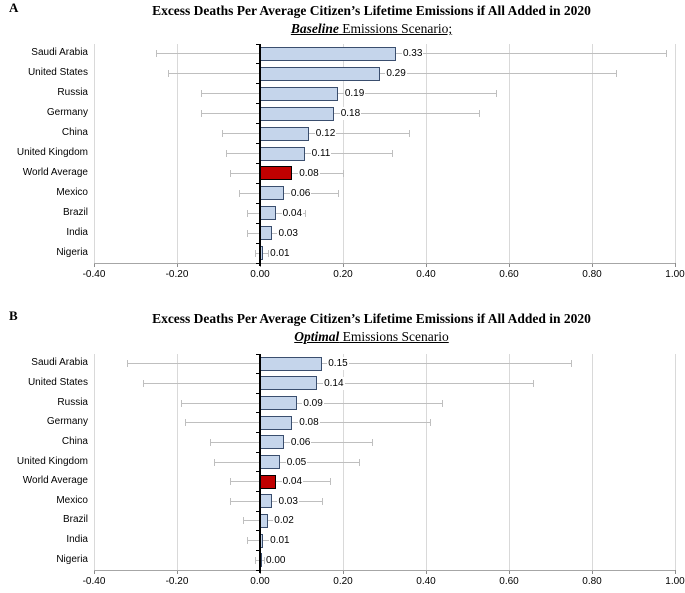  I want to click on value-label: 0.33, so click(412, 54).